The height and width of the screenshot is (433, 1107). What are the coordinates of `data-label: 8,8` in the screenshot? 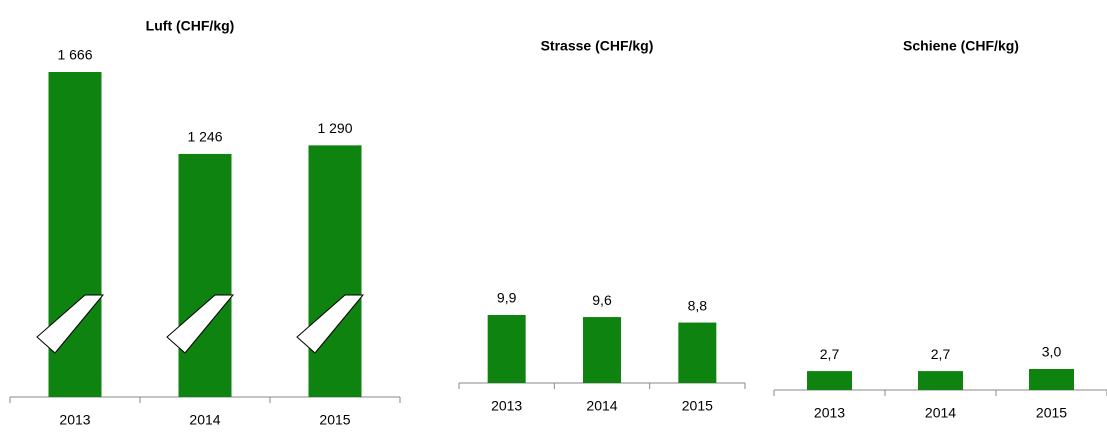 It's located at (698, 305).